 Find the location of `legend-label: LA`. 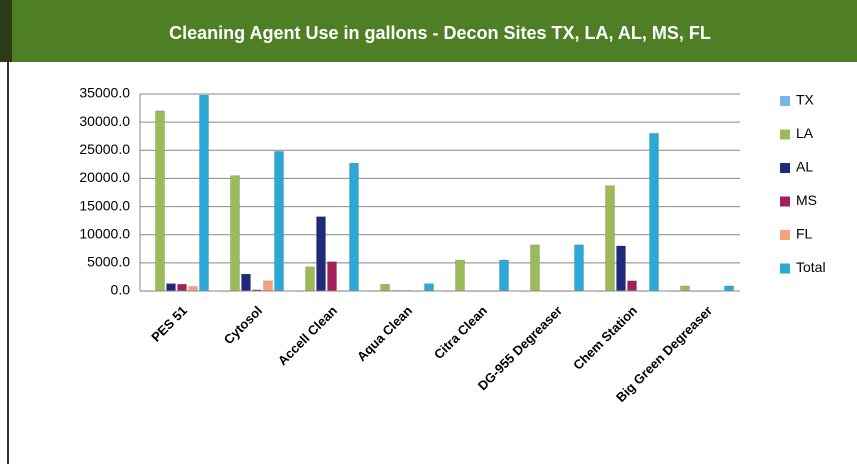

legend-label: LA is located at coordinates (805, 133).